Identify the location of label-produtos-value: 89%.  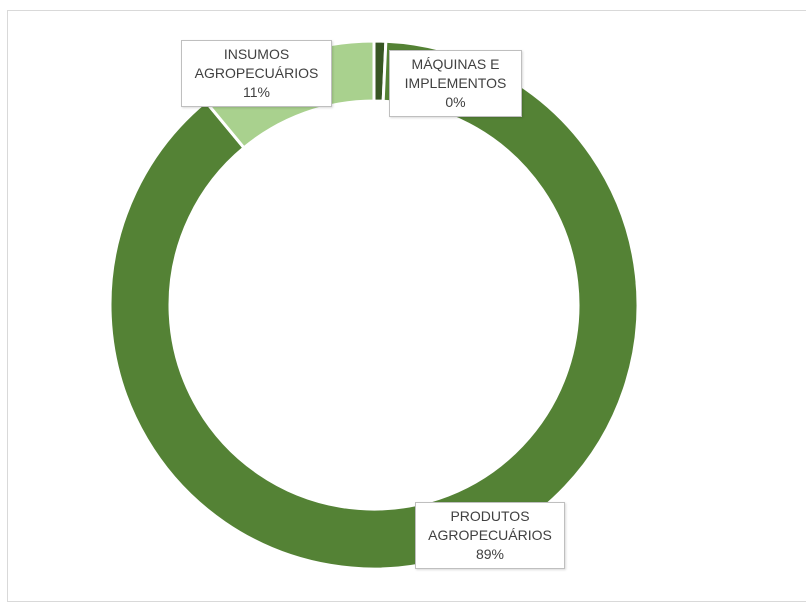
(490, 554).